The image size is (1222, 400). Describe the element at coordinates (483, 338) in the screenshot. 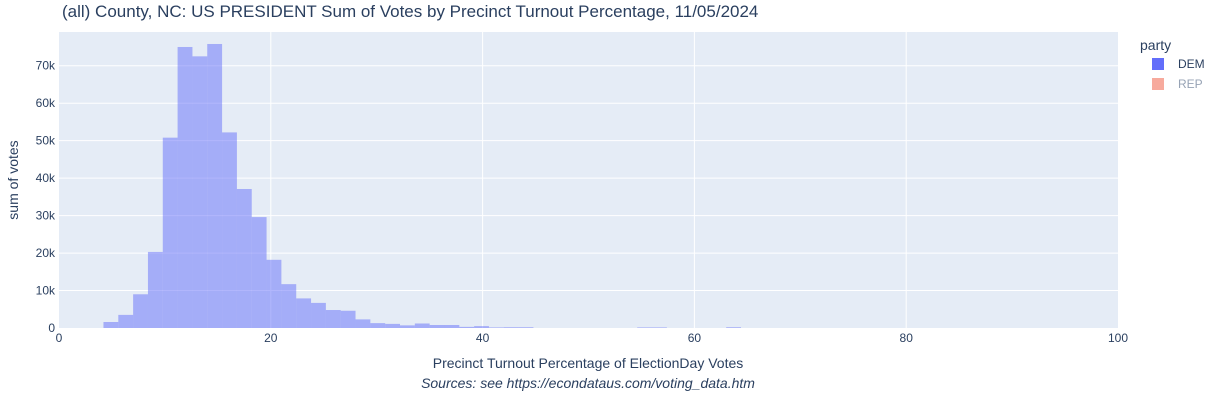

I see `x-tick-label: 40` at that location.